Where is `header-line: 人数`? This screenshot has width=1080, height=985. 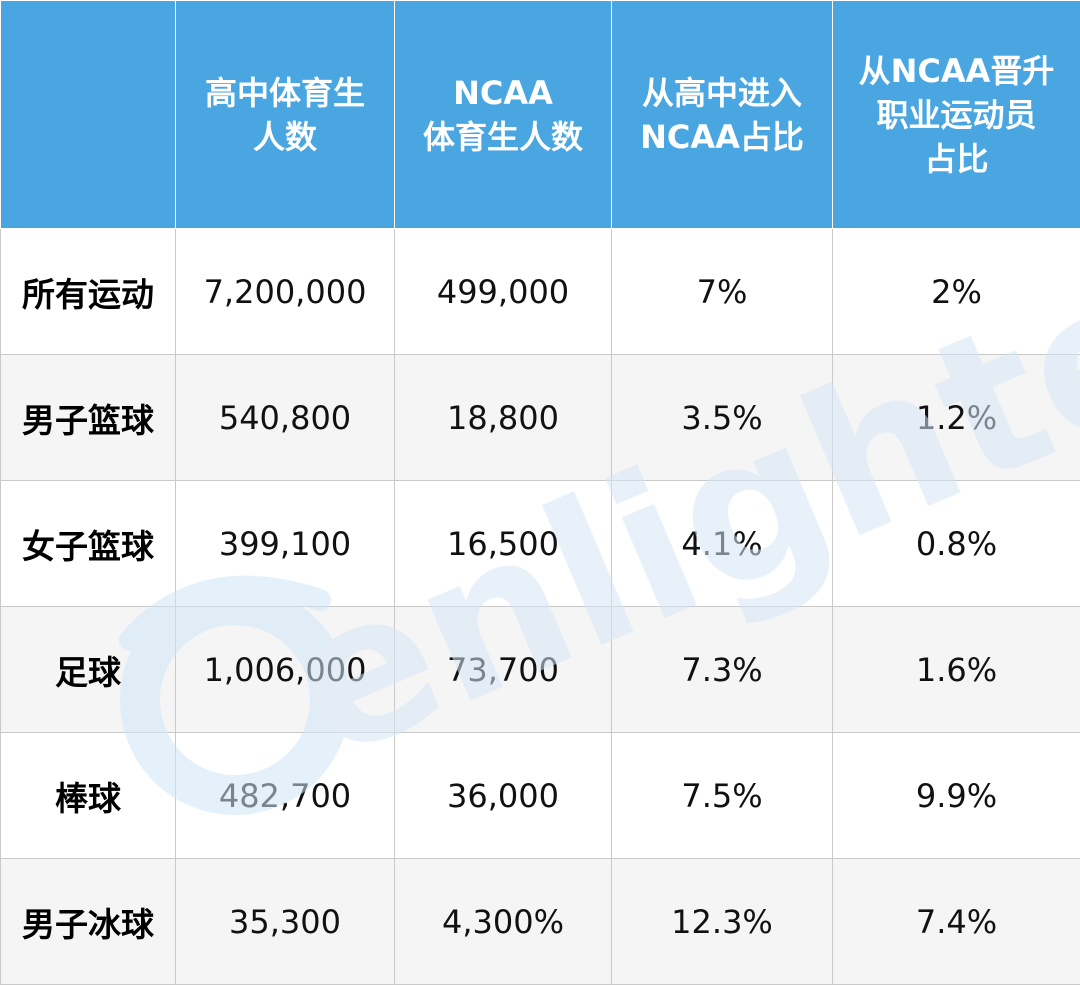
header-line: 人数 is located at coordinates (285, 137).